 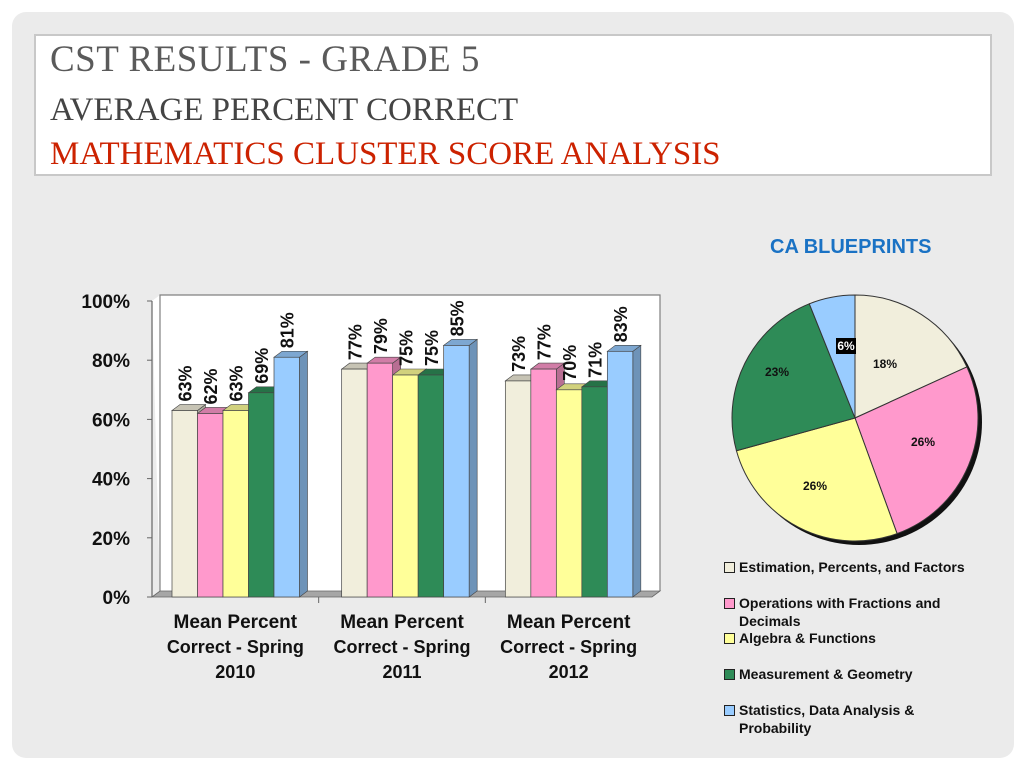 I want to click on legend-label-estimation: Estimation, Percents, and Factors, so click(x=852, y=567).